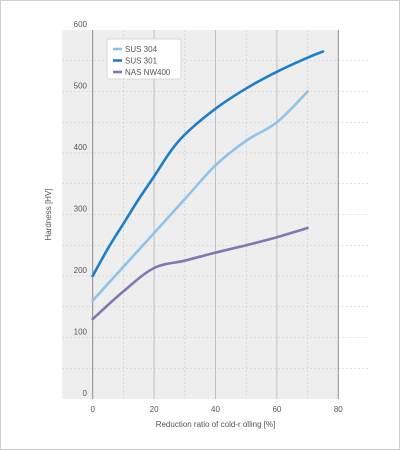 The height and width of the screenshot is (451, 400). Describe the element at coordinates (85, 393) in the screenshot. I see `y-tick-label: 0` at that location.